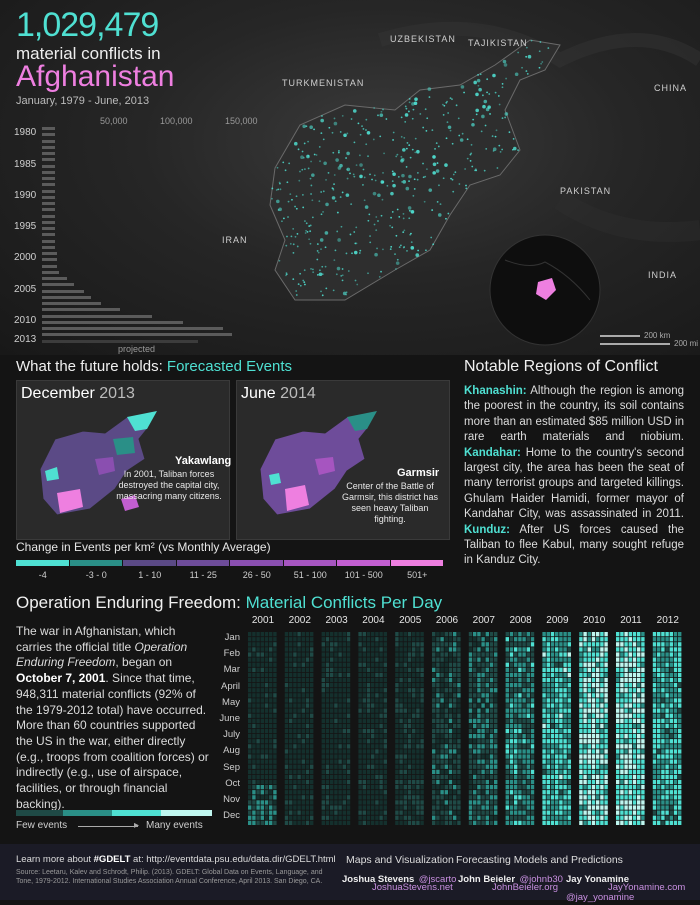  I want to click on person1-handle: @jscarto, so click(437, 879).